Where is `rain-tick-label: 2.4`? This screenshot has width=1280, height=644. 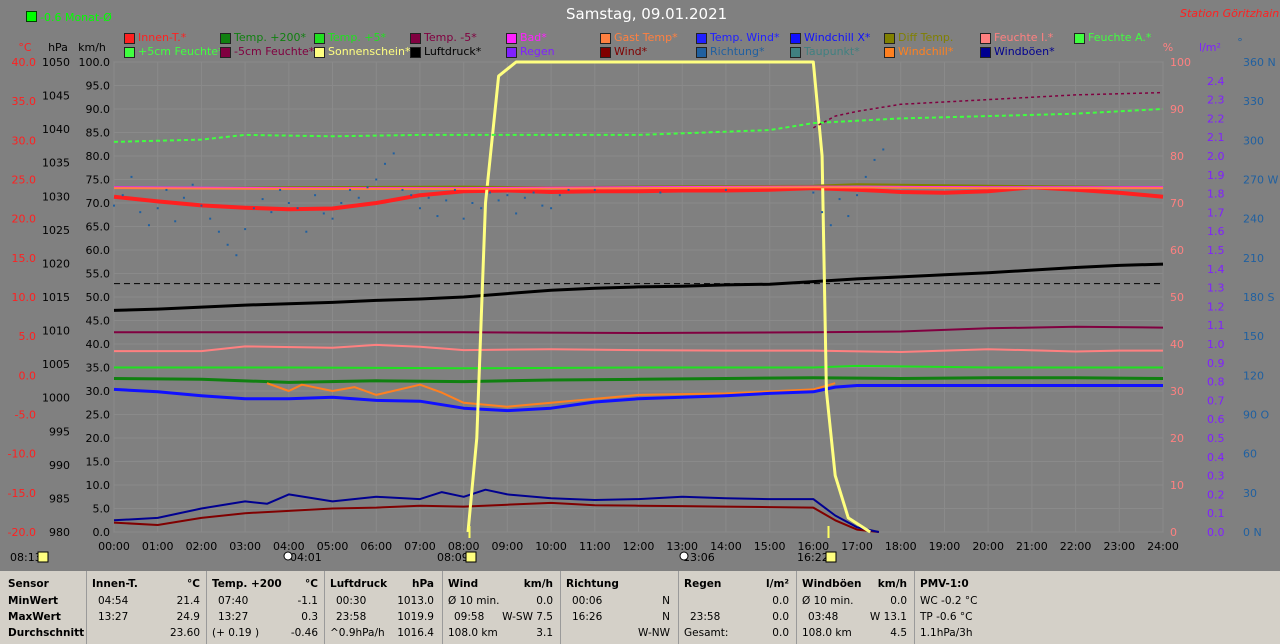
rain-tick-label: 2.4 is located at coordinates (1216, 81).